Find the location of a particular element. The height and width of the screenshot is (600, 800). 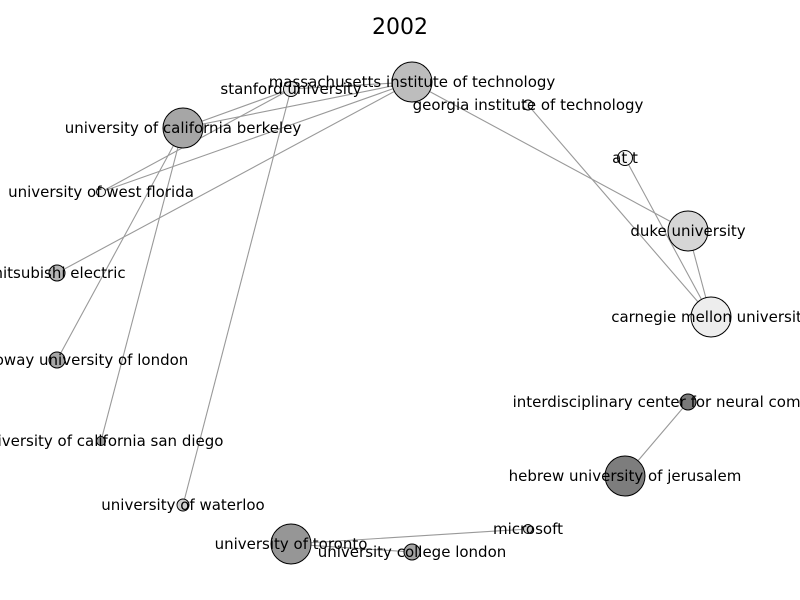

node-waterloo is located at coordinates (183, 505).